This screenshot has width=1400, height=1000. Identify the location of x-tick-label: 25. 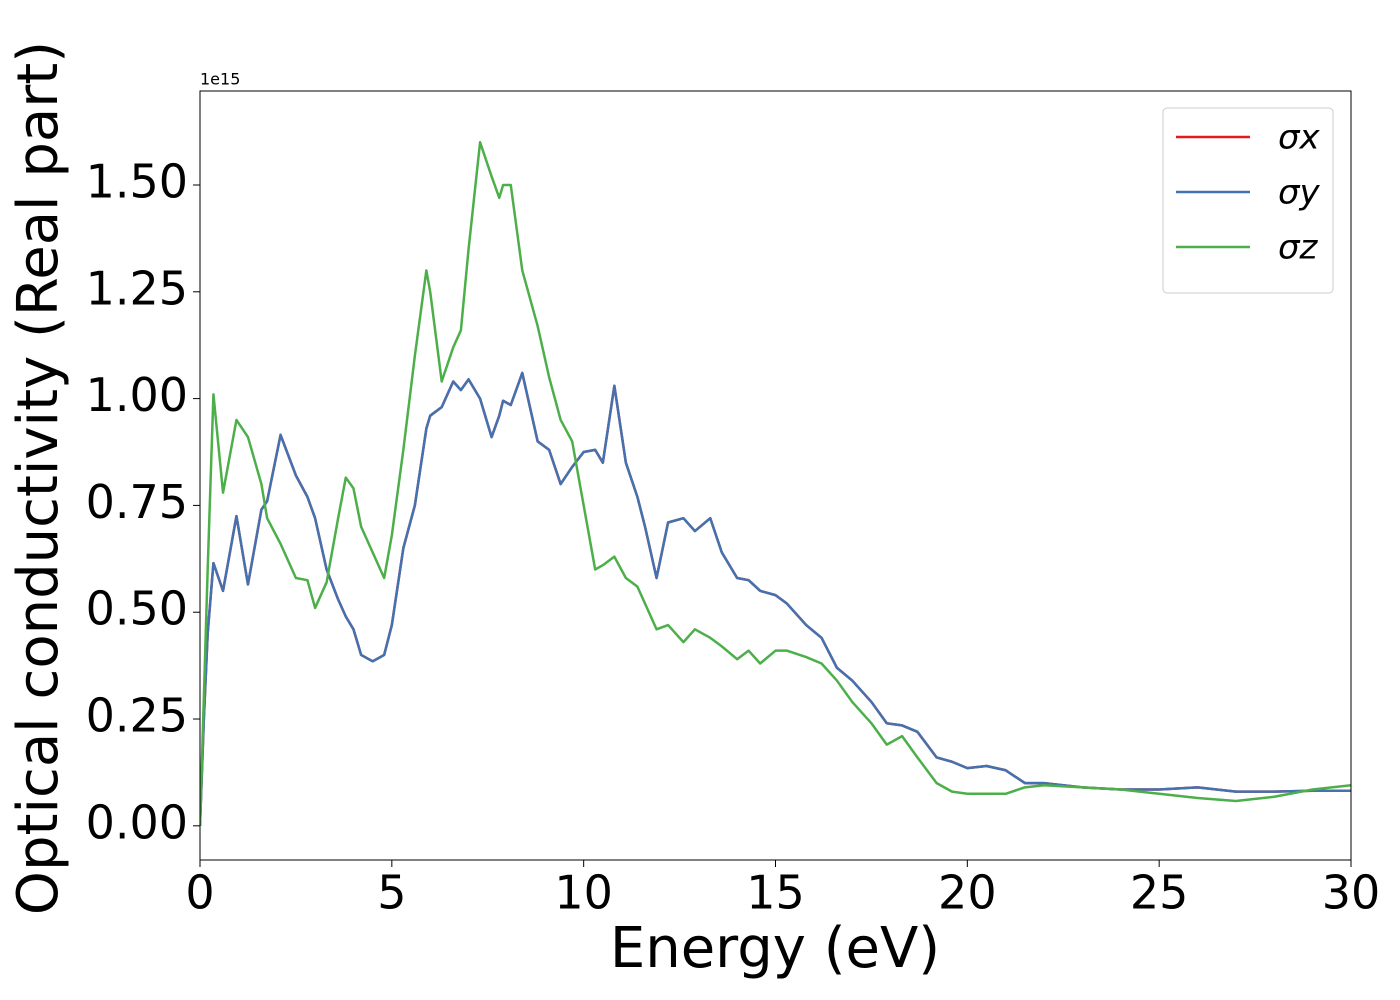
(1159, 893).